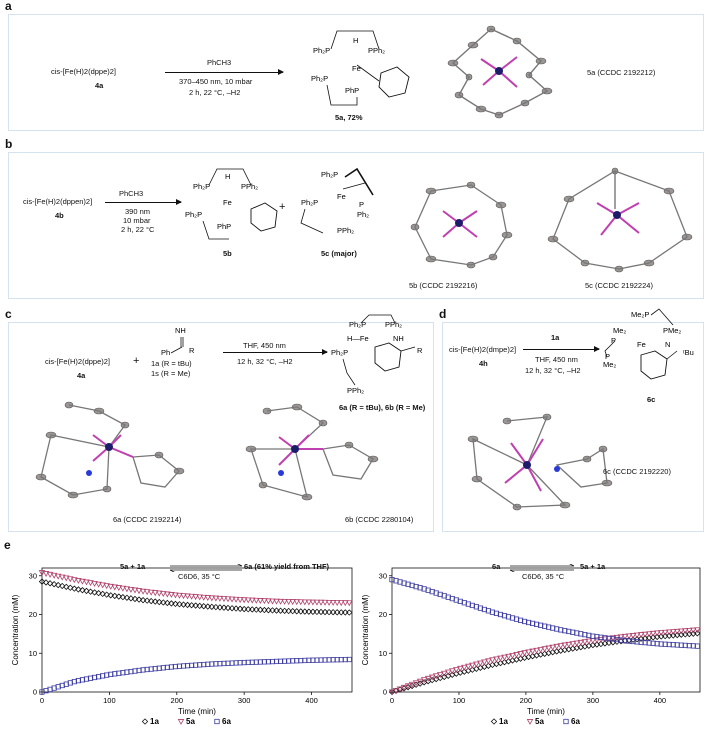 The height and width of the screenshot is (740, 710). I want to click on reactant-formula: cis-[Fe(H)2(dppe)2], so click(84, 71).